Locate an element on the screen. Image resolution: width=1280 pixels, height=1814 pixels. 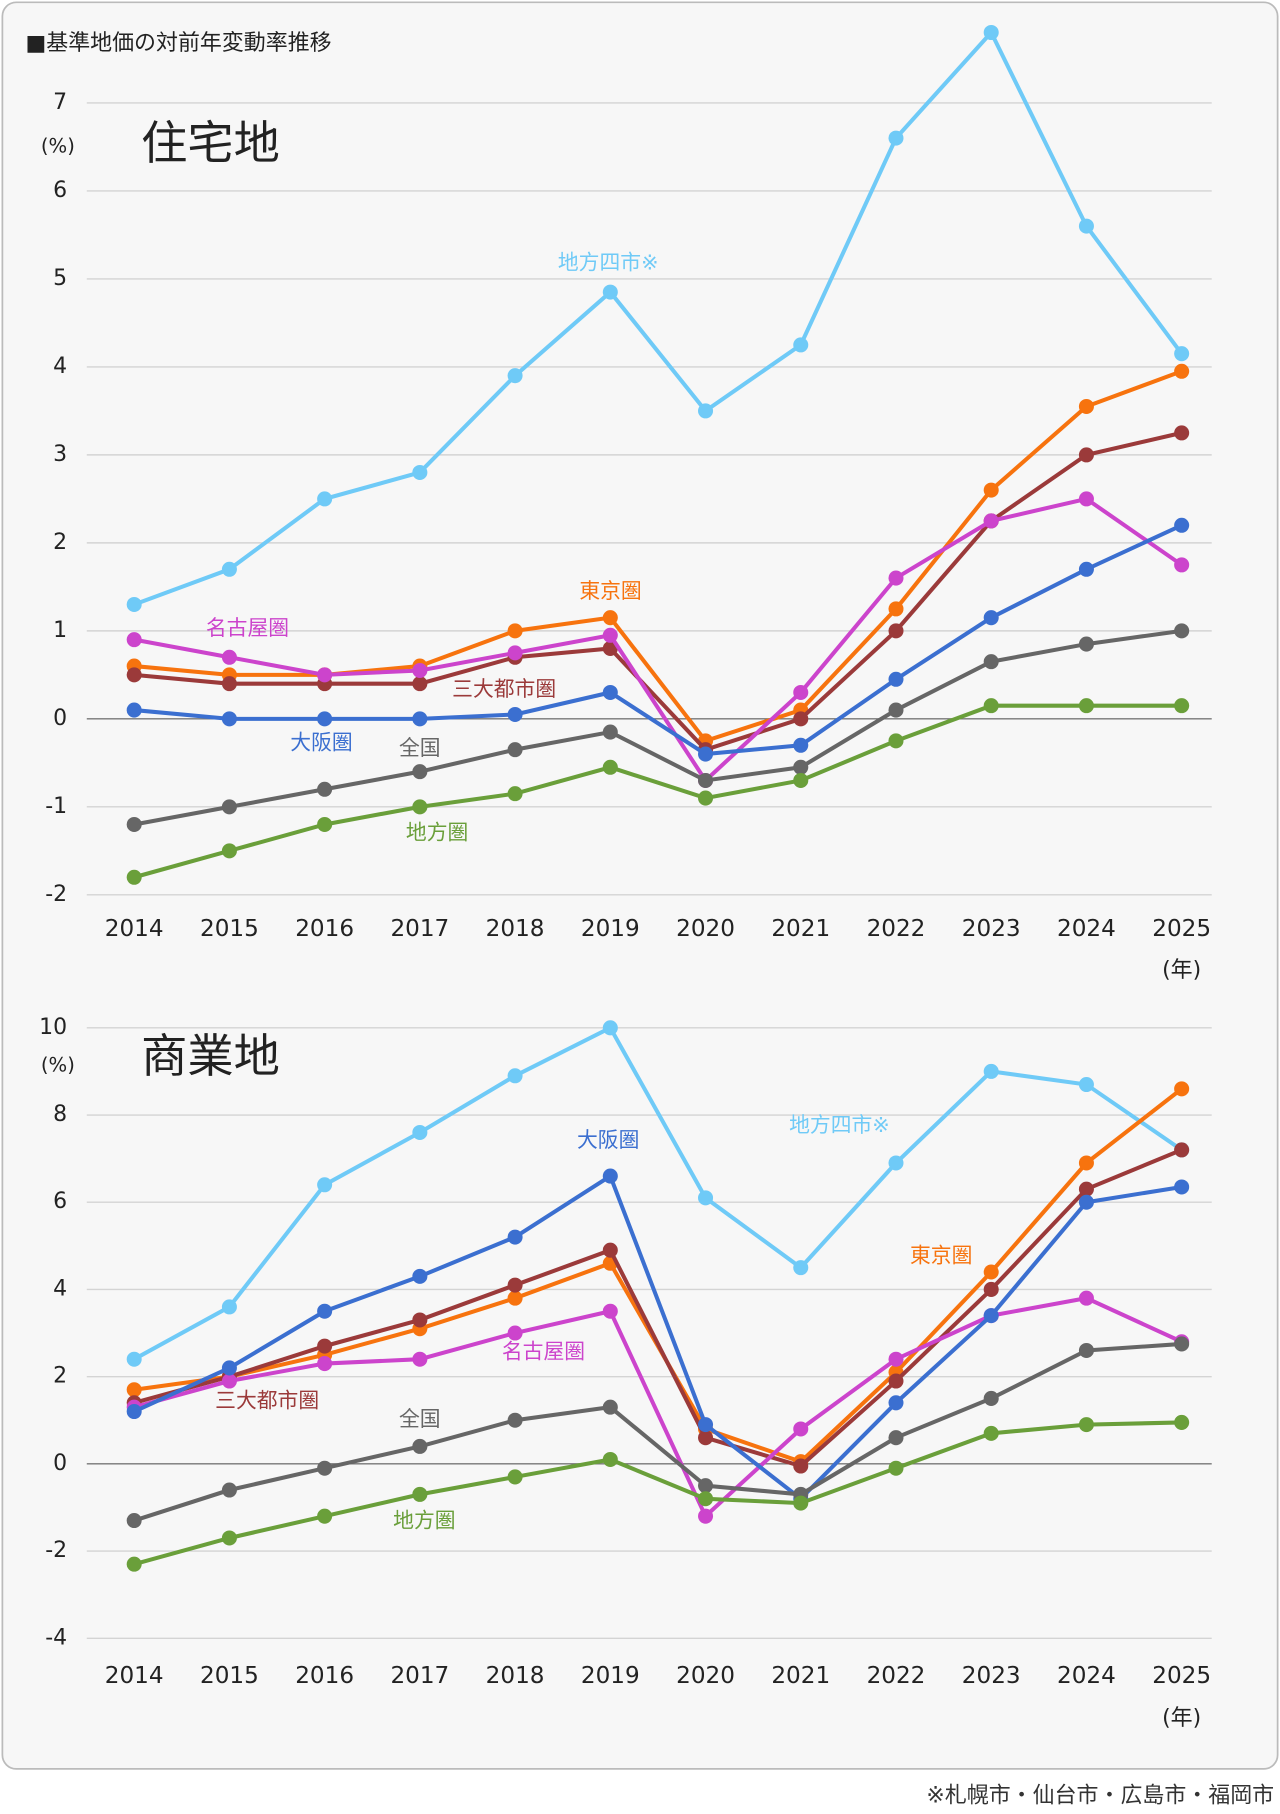
x-tick-label: 2019 is located at coordinates (610, 929).